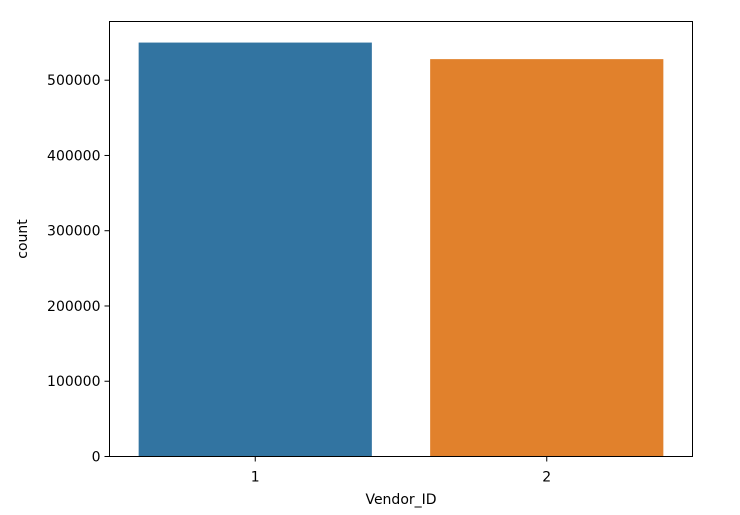 The width and height of the screenshot is (740, 515). I want to click on y-axis-ticks: 0 100000 200000 300000 400000 500000, so click(78, 269).